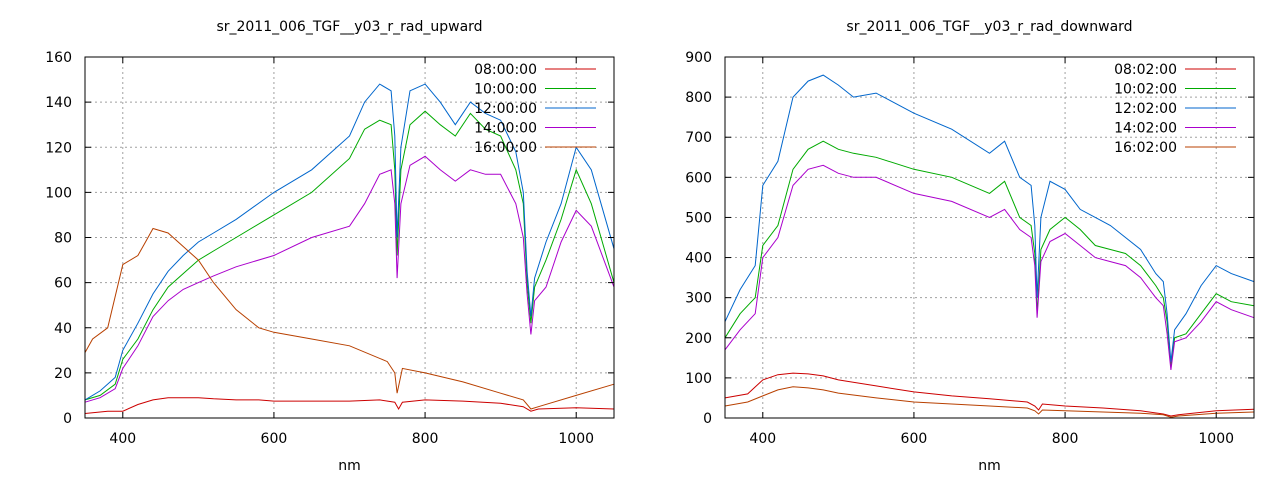  I want to click on series-line-08:02:00, so click(989, 394).